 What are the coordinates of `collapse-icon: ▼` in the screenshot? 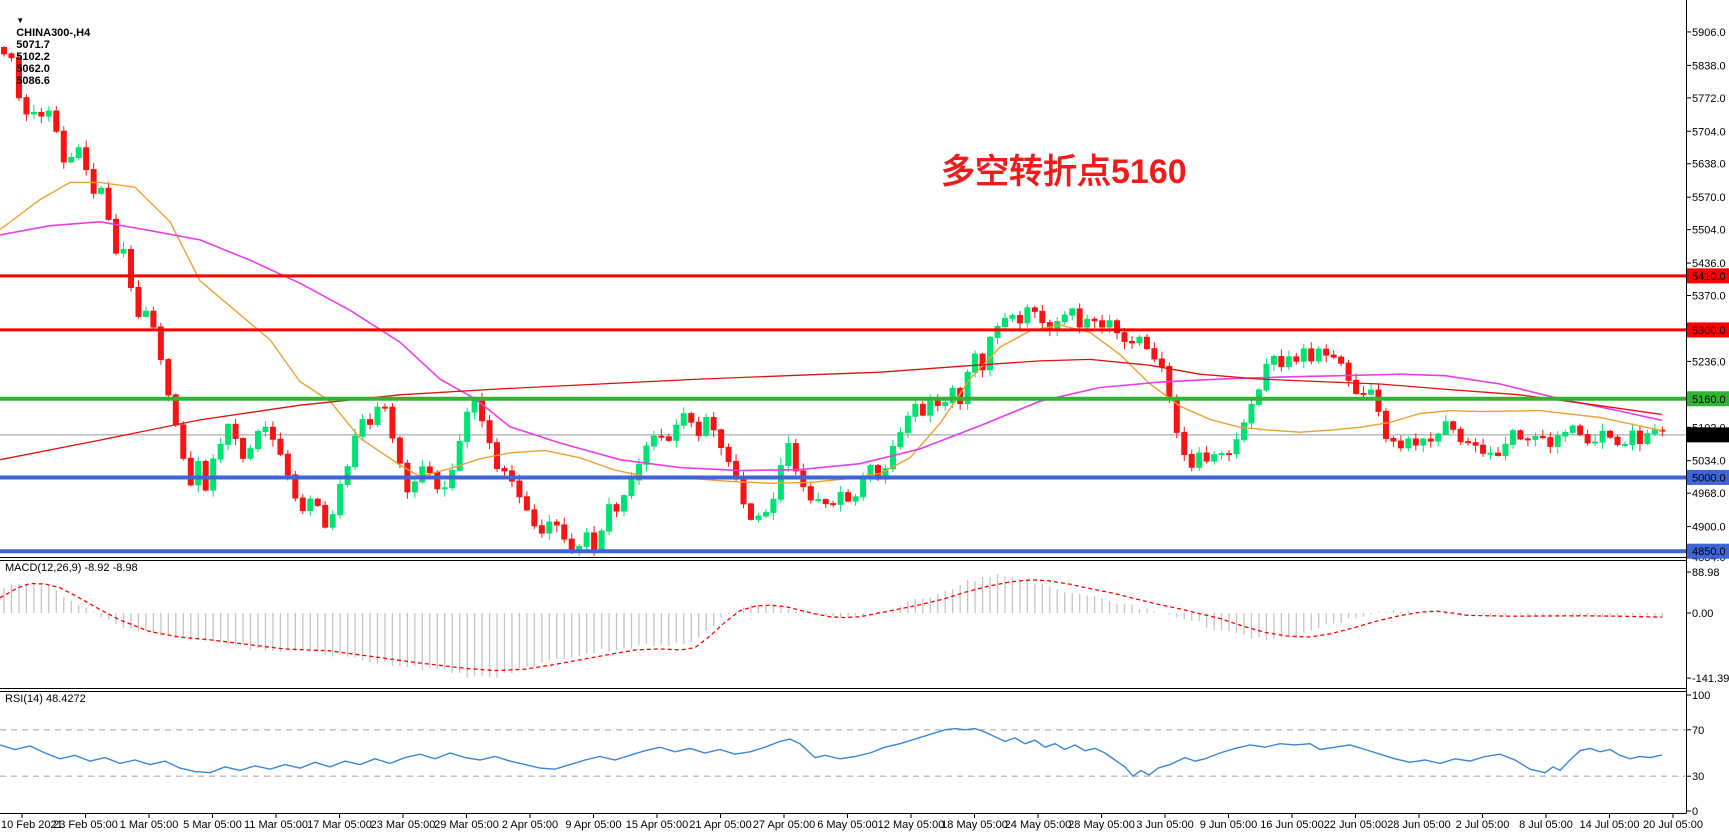 It's located at (20, 20).